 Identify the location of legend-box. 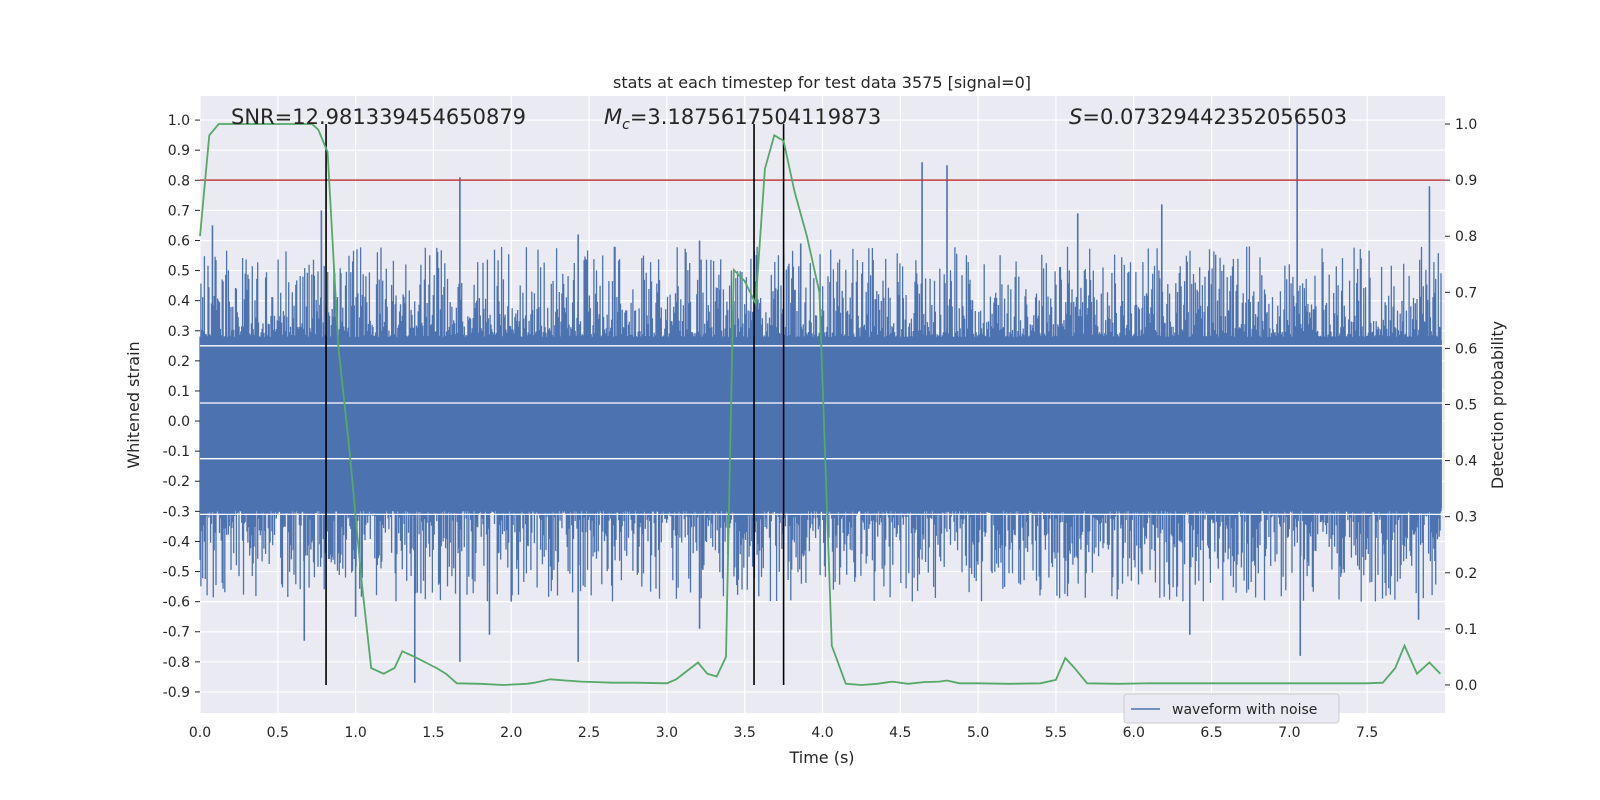
(1231, 708).